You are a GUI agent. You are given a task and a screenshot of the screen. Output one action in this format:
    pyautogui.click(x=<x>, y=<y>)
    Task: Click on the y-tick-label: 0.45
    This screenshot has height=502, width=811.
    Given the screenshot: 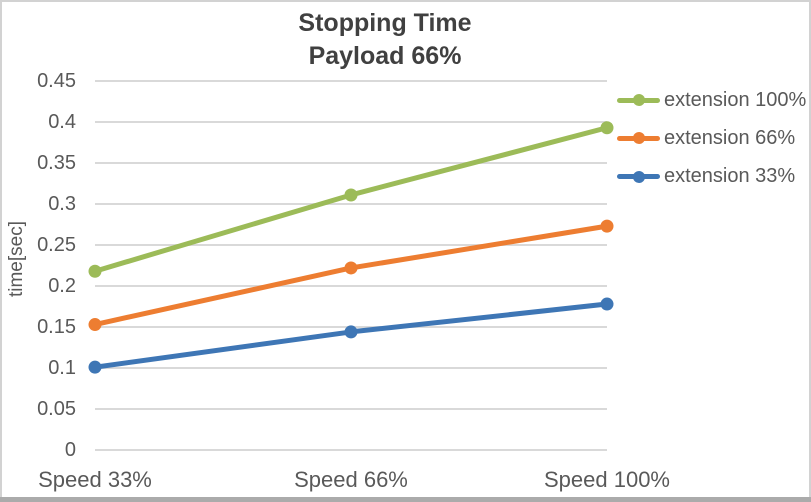 What is the action you would take?
    pyautogui.click(x=56, y=81)
    